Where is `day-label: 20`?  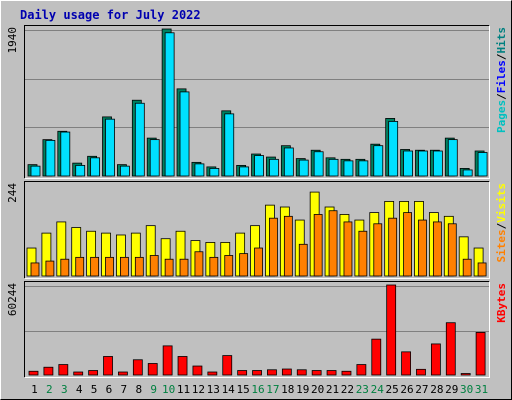
day-label: 20 is located at coordinates (317, 389).